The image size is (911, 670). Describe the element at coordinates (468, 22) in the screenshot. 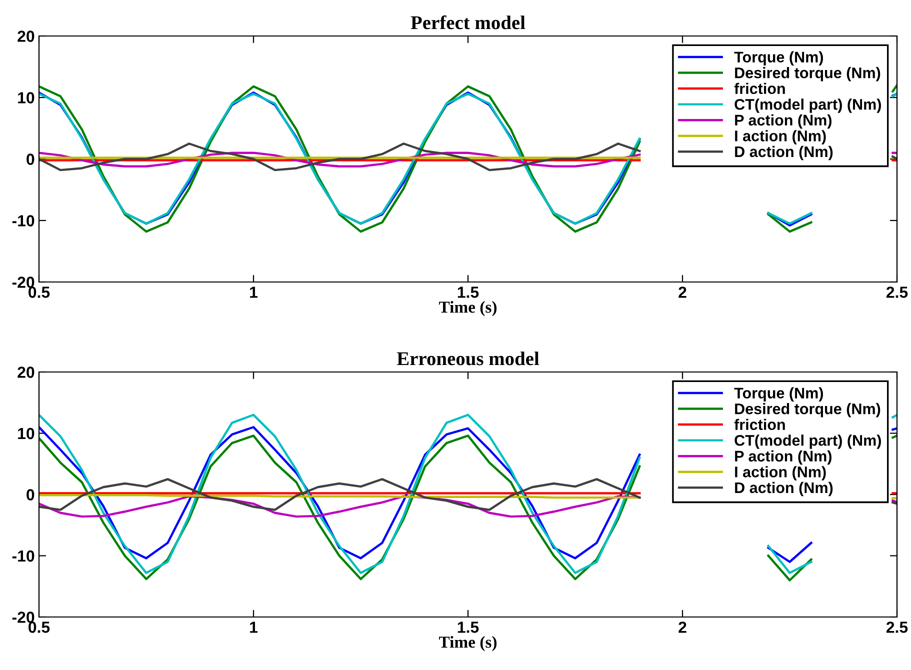

I see `chart-title: Perfect model` at that location.